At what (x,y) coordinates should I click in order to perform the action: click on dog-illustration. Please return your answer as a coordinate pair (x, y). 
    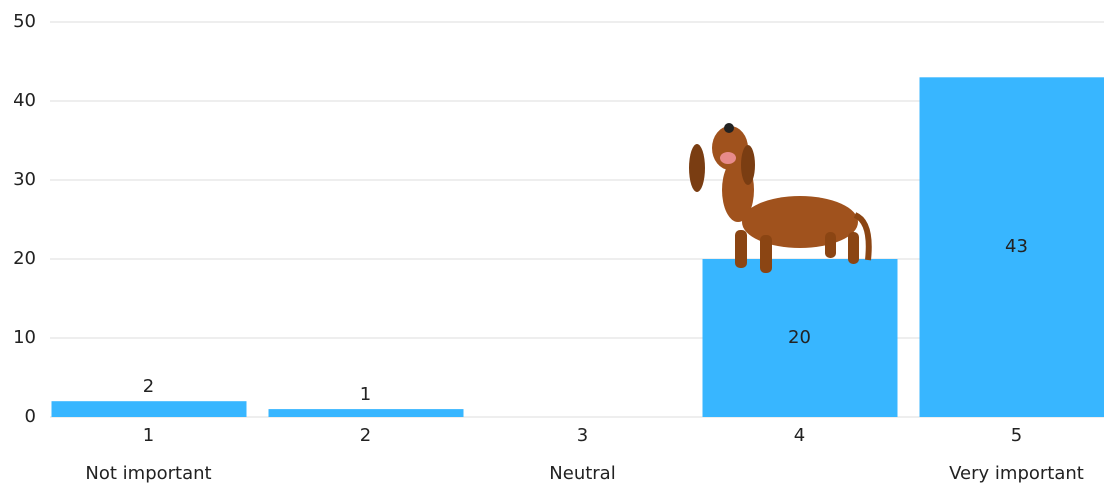
    Looking at the image, I should click on (780, 198).